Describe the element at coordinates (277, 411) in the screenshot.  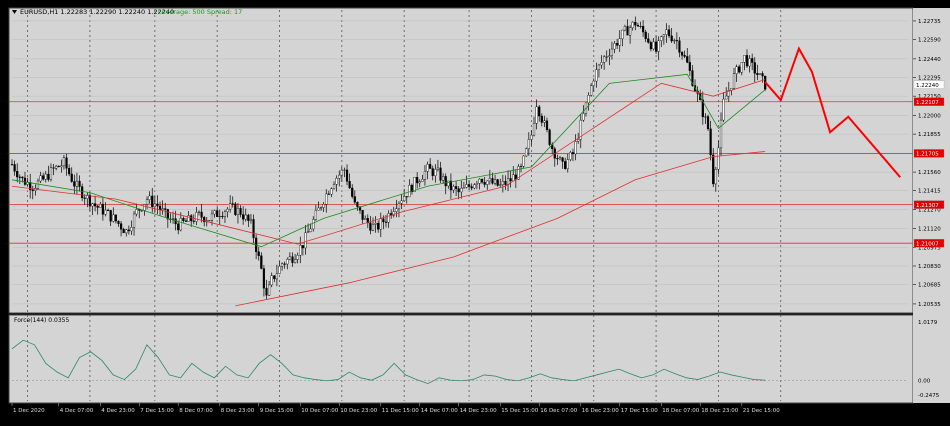
I see `time-tick-label: 9 Dec 15:00` at that location.